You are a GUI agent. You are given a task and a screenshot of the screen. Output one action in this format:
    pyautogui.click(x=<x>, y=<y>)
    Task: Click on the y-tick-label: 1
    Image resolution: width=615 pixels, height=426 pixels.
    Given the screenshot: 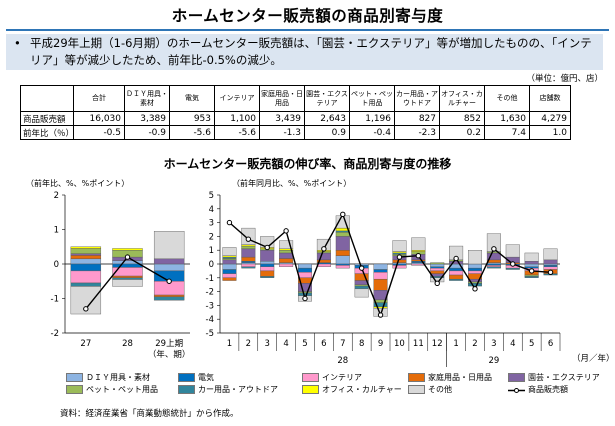 What is the action you would take?
    pyautogui.click(x=211, y=251)
    